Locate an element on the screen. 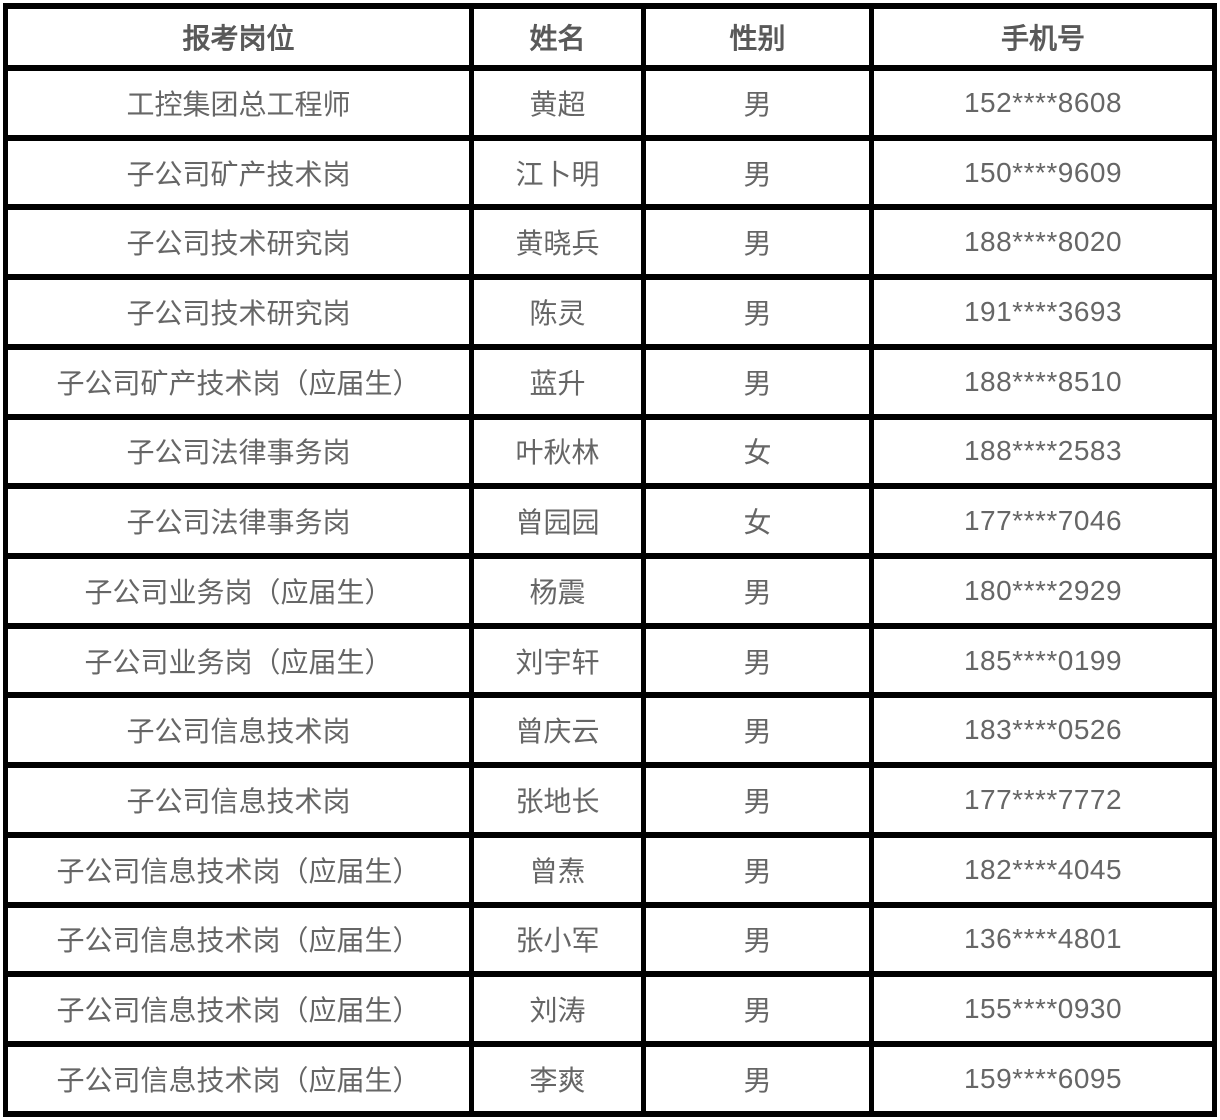 The height and width of the screenshot is (1120, 1220). table-row: 子公司技术研究岗 陈灵男 191****3693 is located at coordinates (610, 312).